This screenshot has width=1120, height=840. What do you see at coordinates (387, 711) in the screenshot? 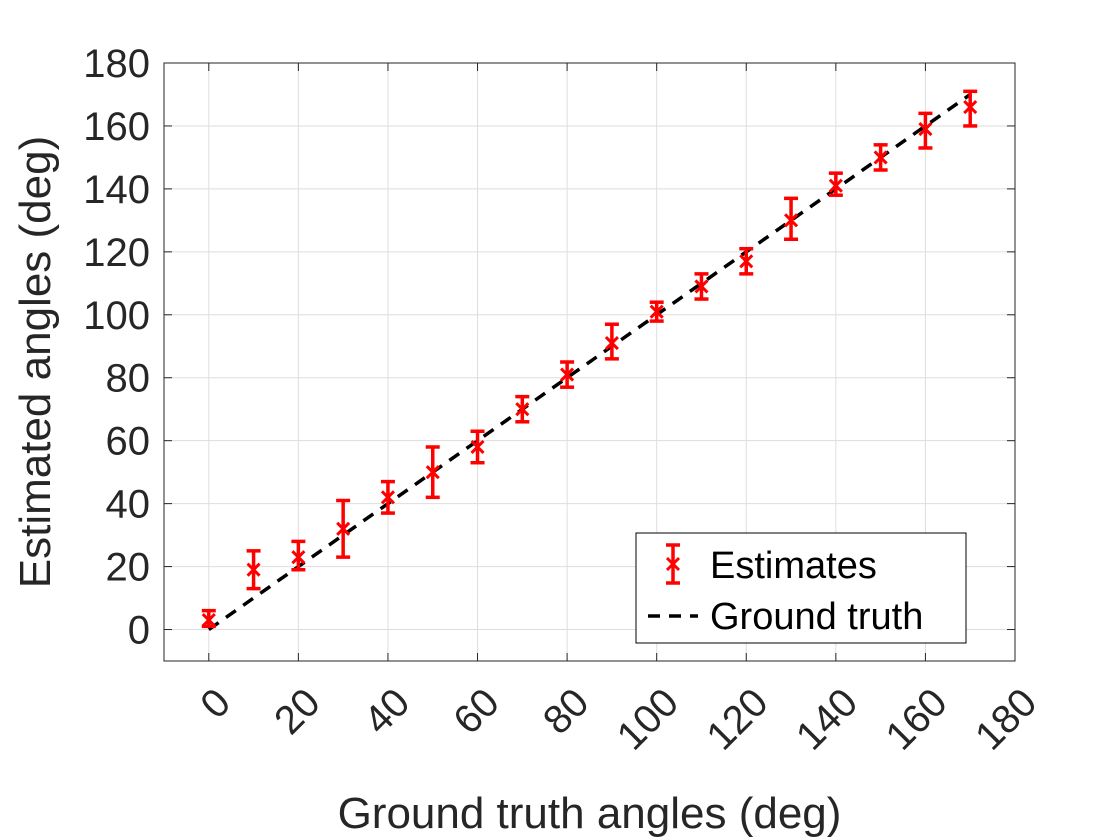
I see `x-tick-label: 40` at bounding box center [387, 711].